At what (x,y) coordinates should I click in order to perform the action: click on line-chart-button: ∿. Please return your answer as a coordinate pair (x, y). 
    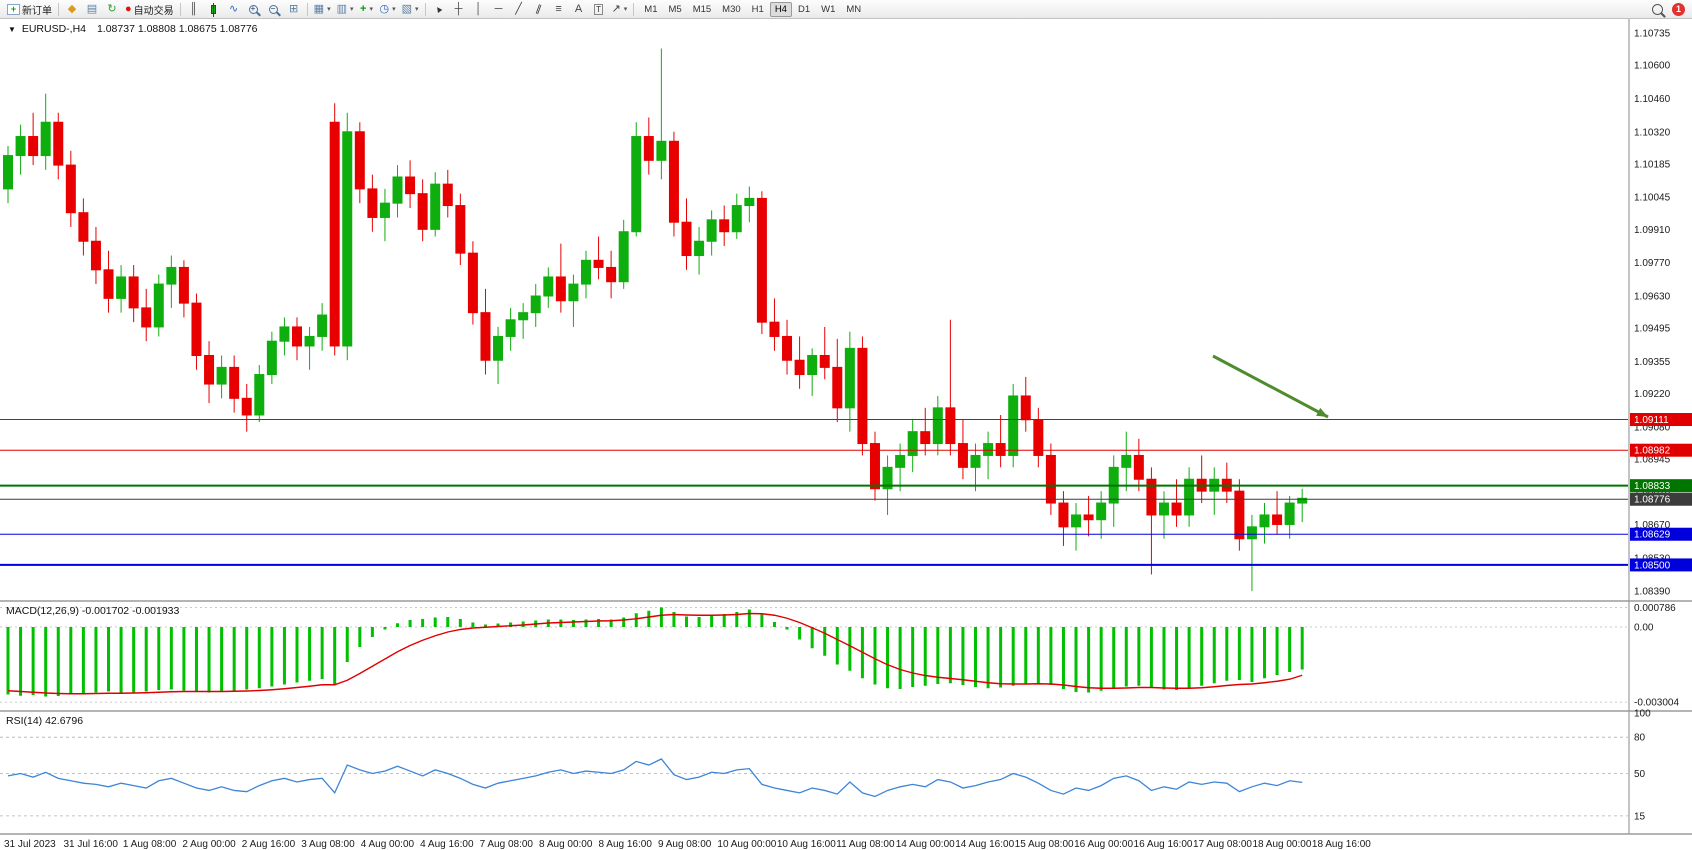
    Looking at the image, I should click on (234, 9).